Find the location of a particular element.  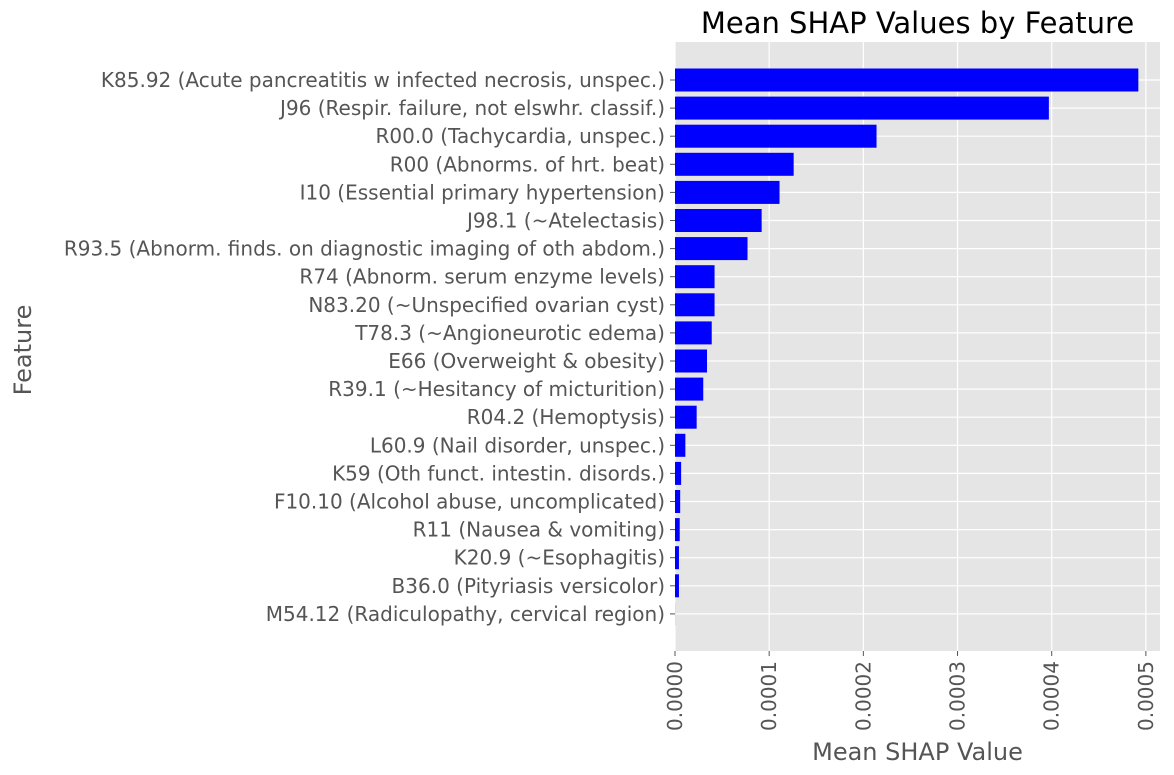

y-tick-label: R39.1 (~Hesitancy of micturition) is located at coordinates (496, 389).